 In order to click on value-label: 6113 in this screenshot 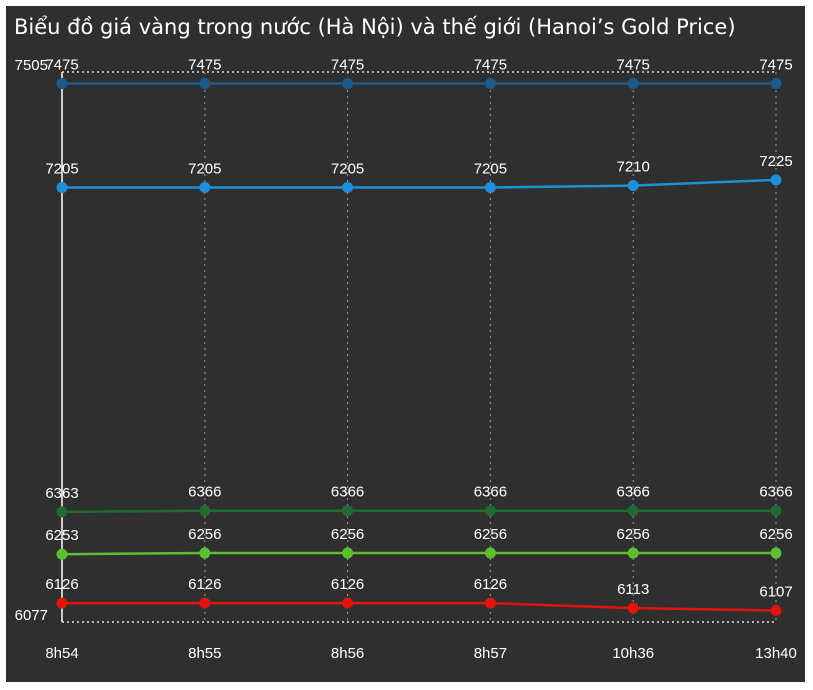, I will do `click(633, 589)`.